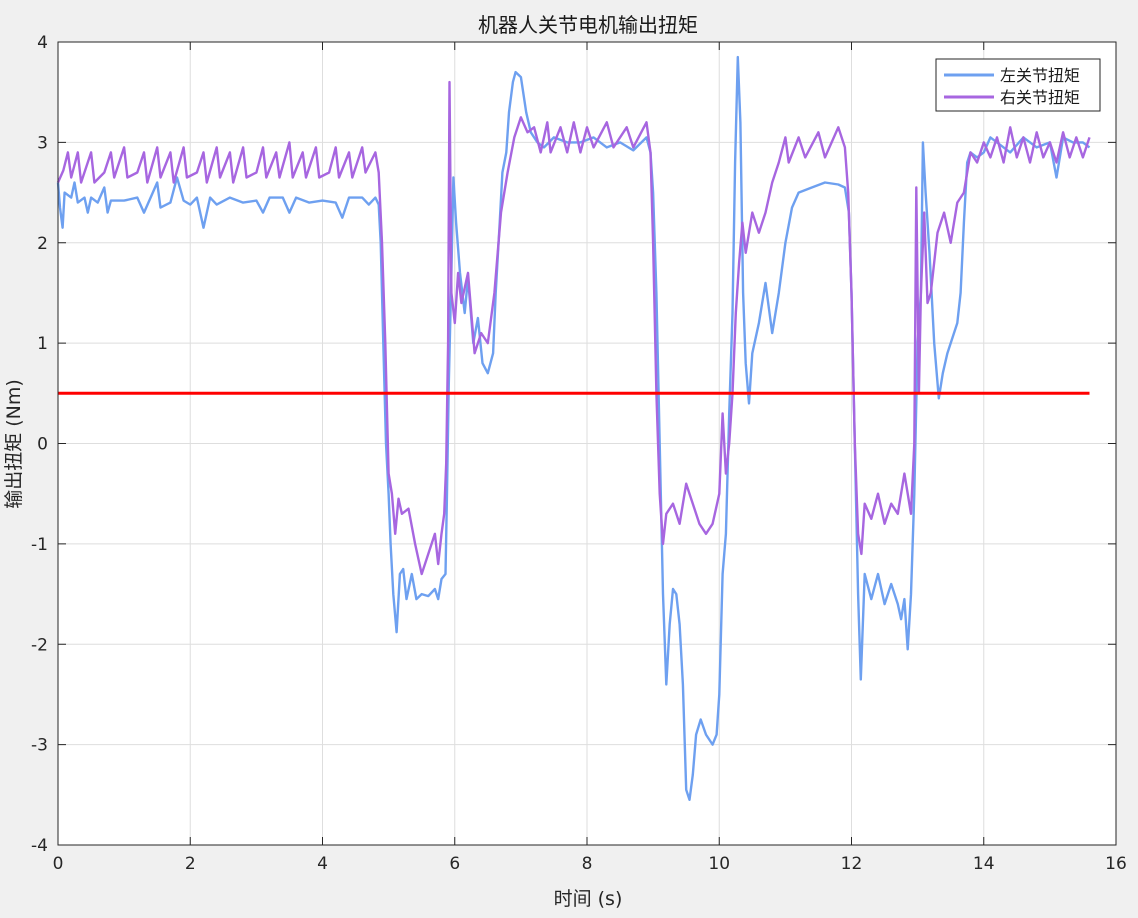 The image size is (1138, 918). Describe the element at coordinates (588, 25) in the screenshot. I see `chart-title: 机器人关节电机输出扭矩` at that location.